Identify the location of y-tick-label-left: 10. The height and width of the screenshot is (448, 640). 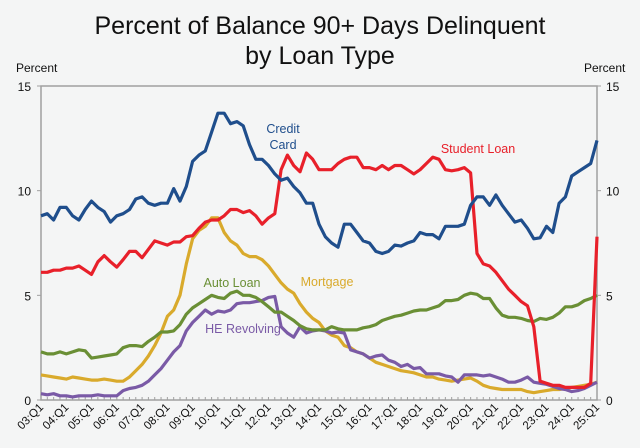
(25, 192).